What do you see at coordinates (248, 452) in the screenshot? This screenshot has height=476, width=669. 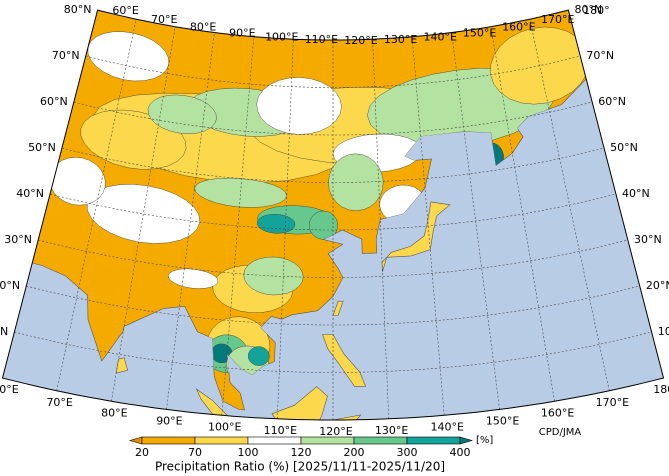 I see `colorbar-tick-label: 100` at bounding box center [248, 452].